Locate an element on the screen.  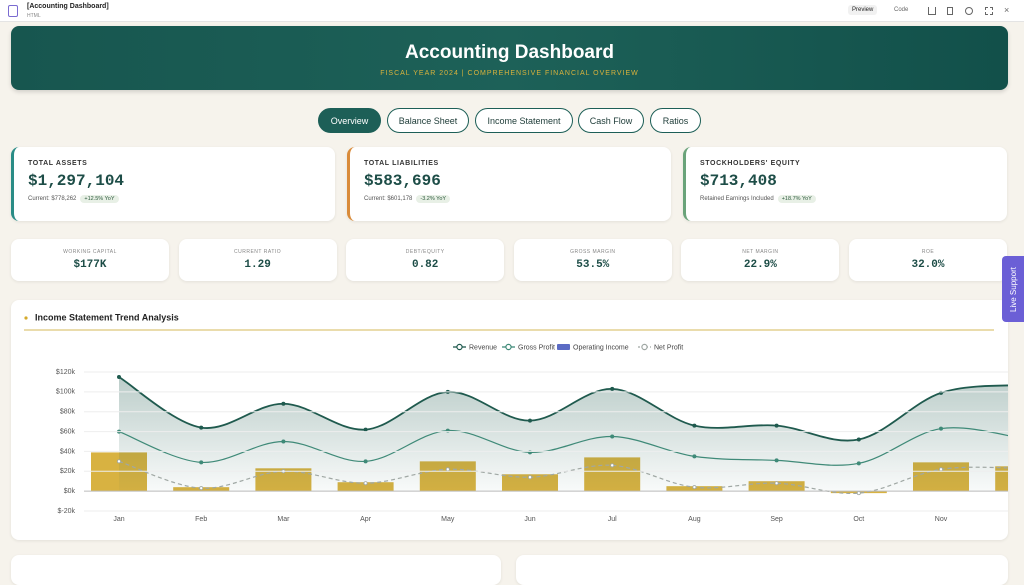
close-icon: × is located at coordinates (1007, 10).